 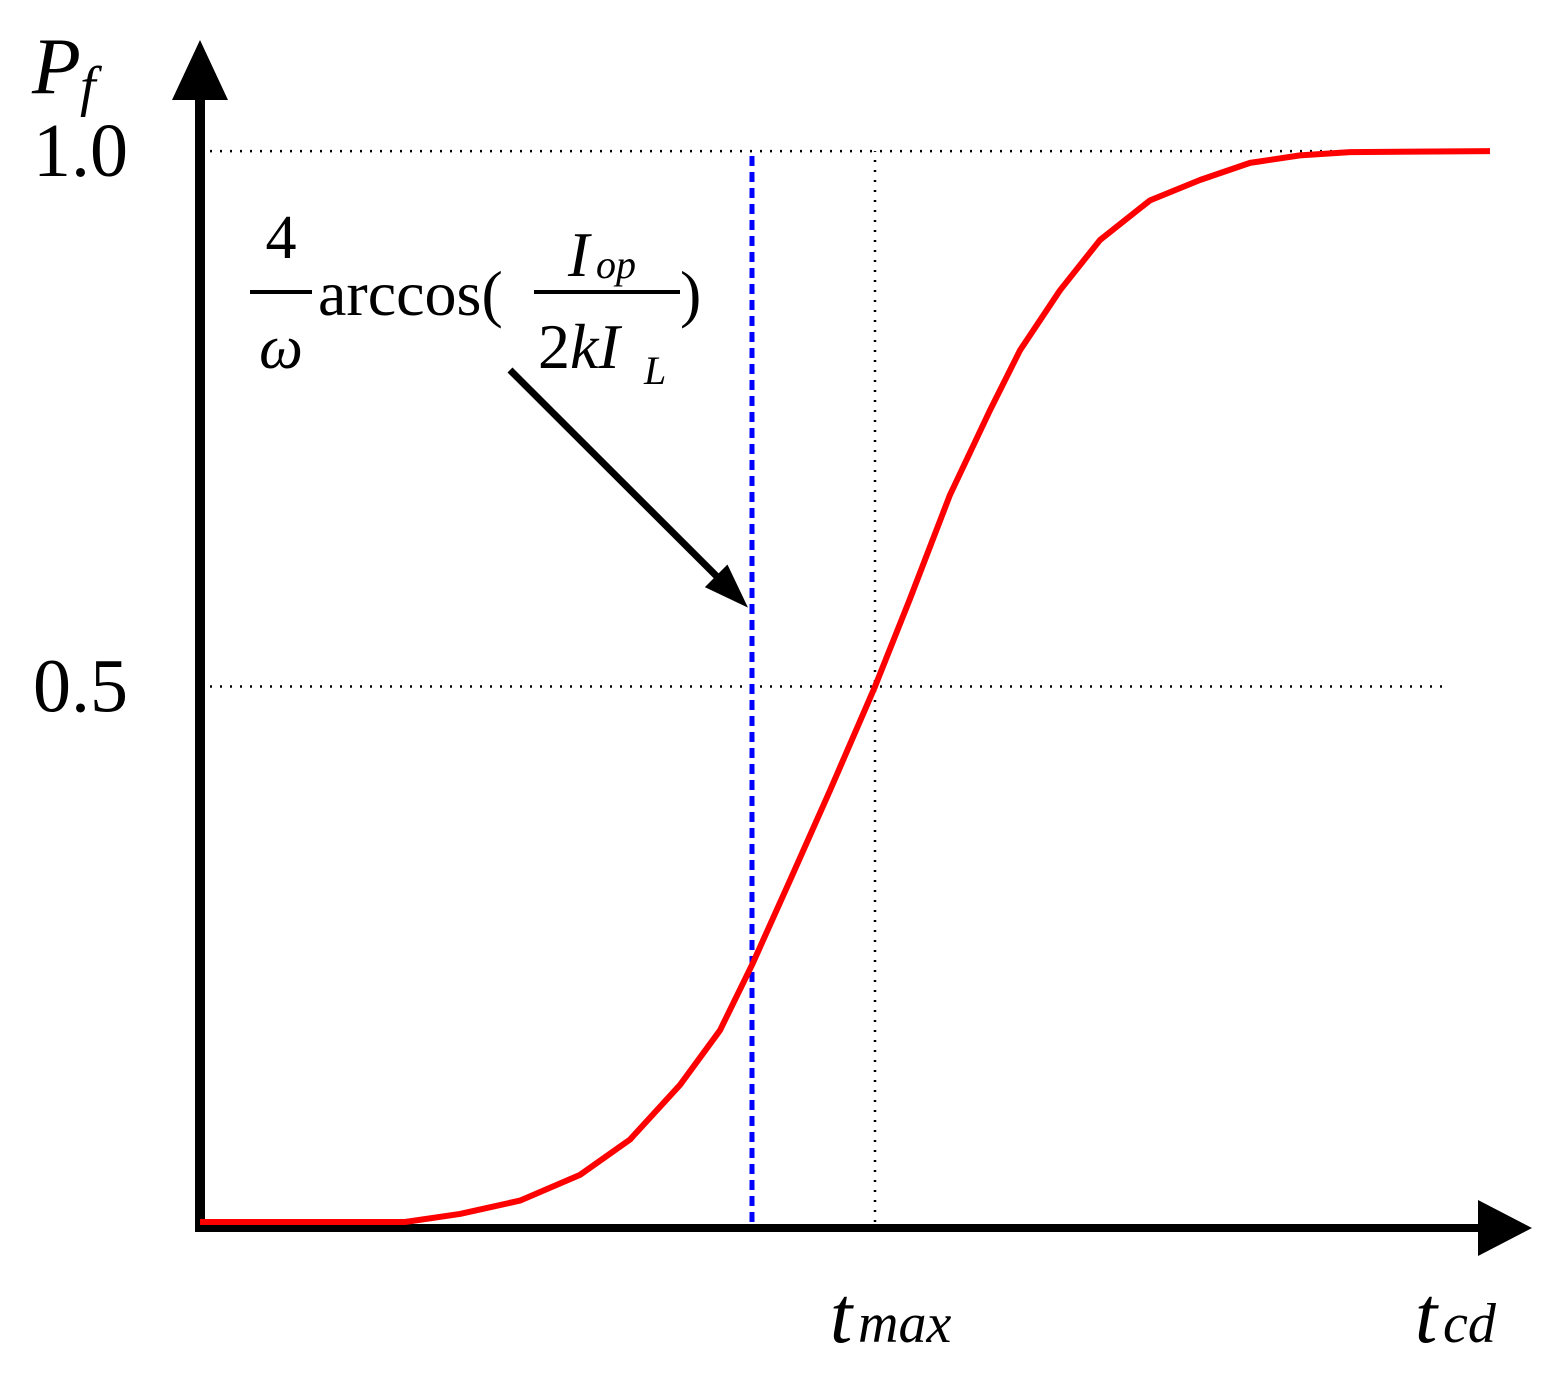 I want to click on x-axis-arrow, so click(x=1505, y=1228).